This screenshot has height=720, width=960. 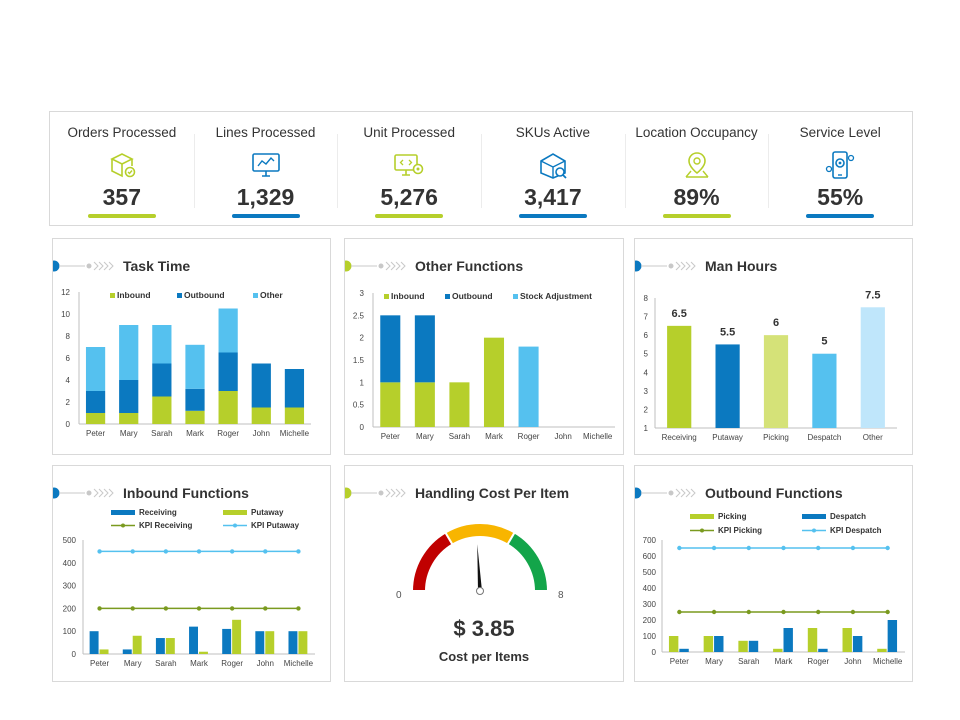 What do you see at coordinates (409, 165) in the screenshot?
I see `computer-gear-icon` at bounding box center [409, 165].